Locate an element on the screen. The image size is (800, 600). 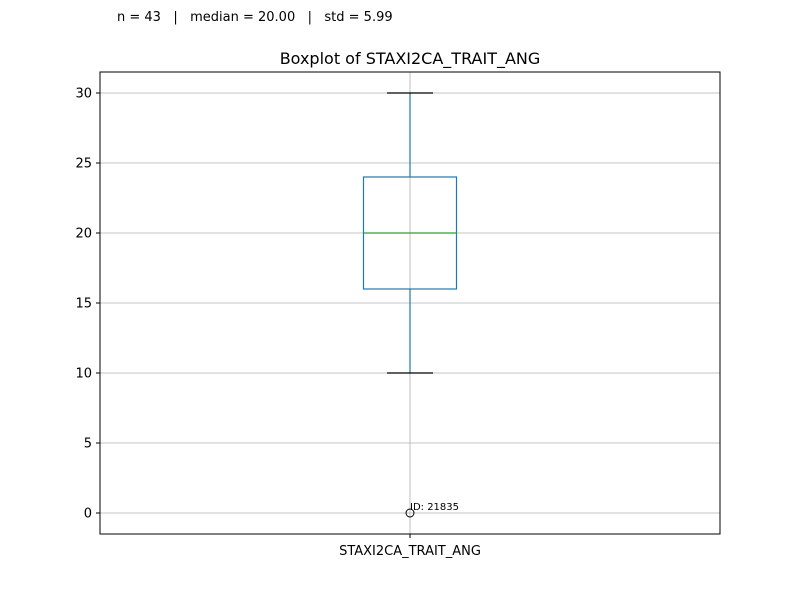
y-tick-label: 15 is located at coordinates (83, 304).